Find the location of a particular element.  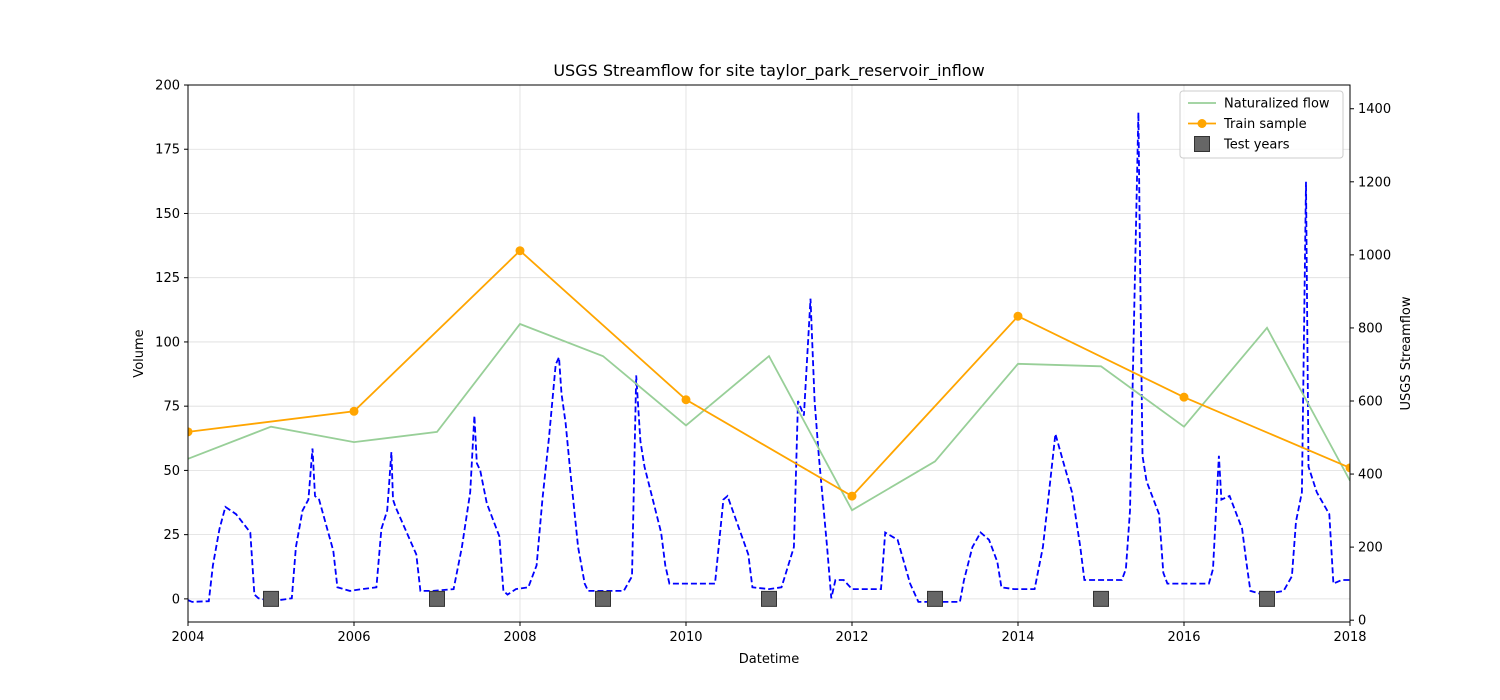

y-tick-label: 50 is located at coordinates (171, 471).